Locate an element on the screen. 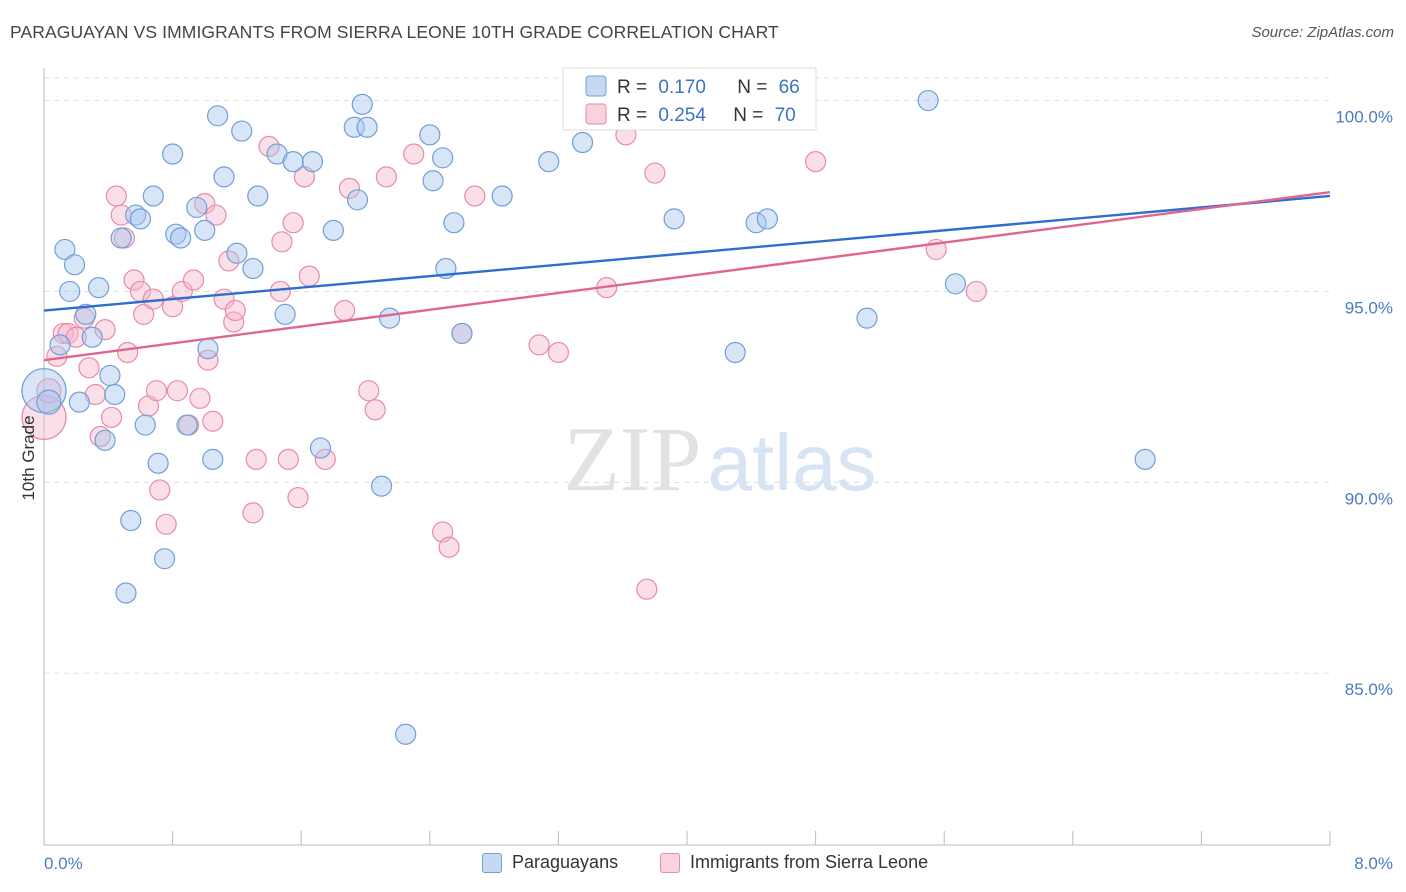 Image resolution: width=1406 pixels, height=892 pixels. watermark-atlas: atlas is located at coordinates (792, 462).